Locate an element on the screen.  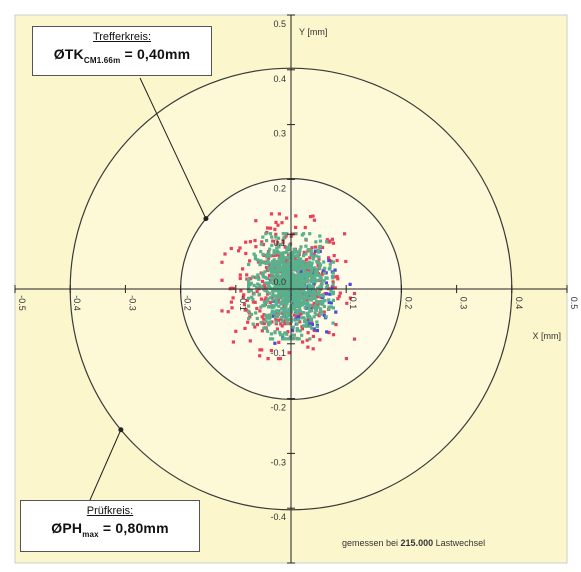
y-tick-label: -0.1 is located at coordinates (278, 353).